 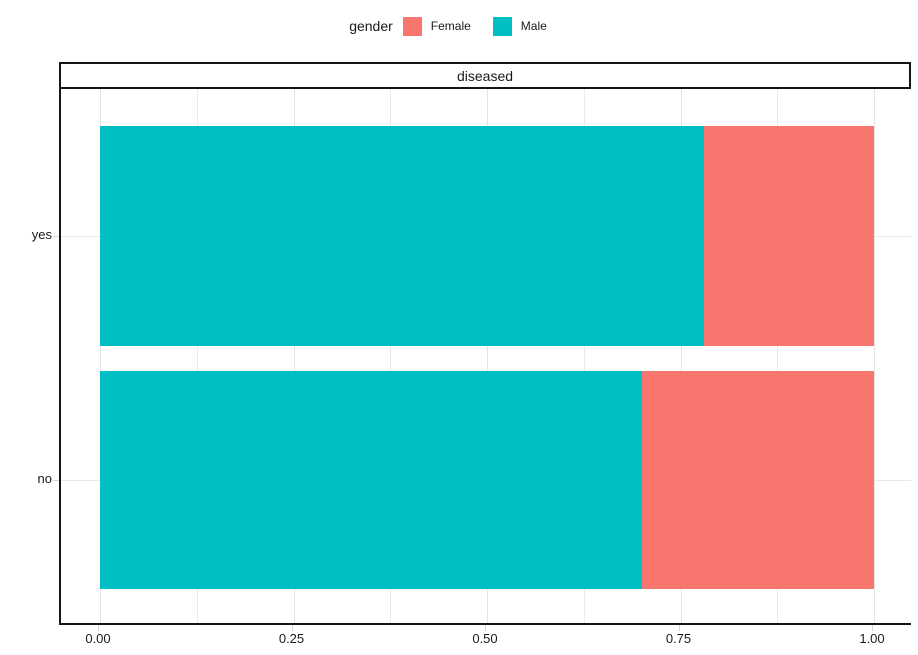 I want to click on bar-segment-yes-female, so click(x=788, y=236).